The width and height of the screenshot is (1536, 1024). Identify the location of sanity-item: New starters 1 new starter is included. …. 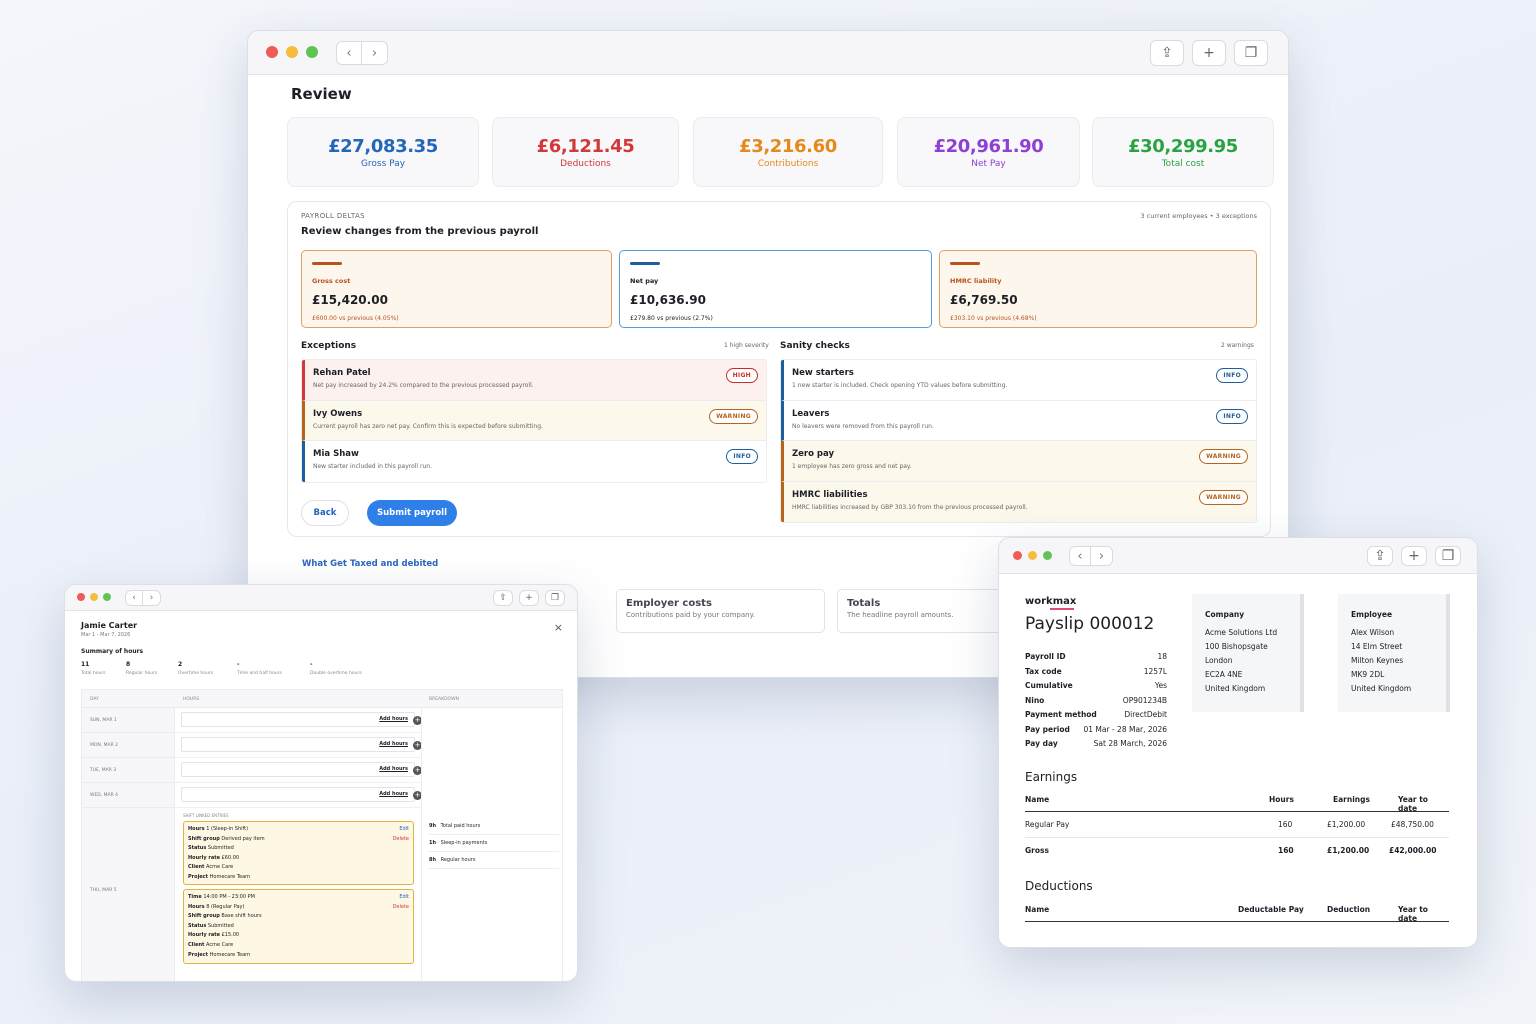
(1018, 380).